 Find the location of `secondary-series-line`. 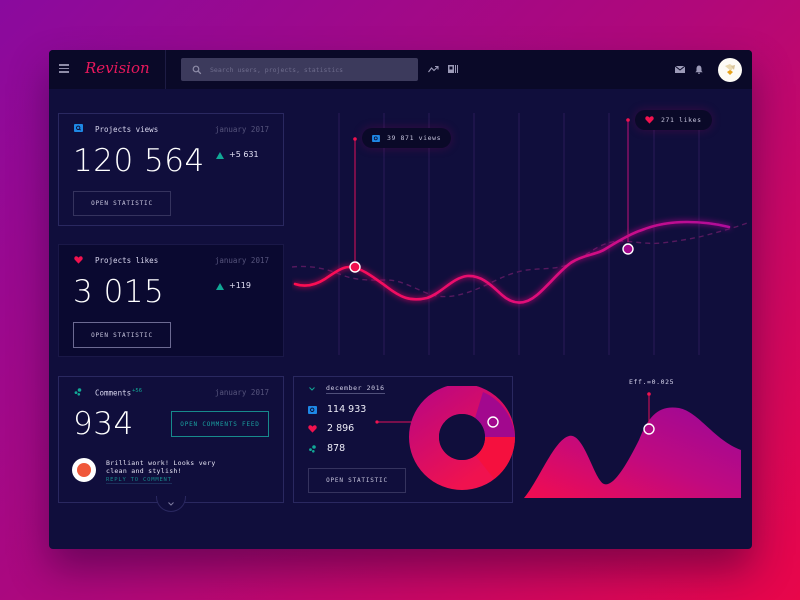

secondary-series-line is located at coordinates (519, 260).